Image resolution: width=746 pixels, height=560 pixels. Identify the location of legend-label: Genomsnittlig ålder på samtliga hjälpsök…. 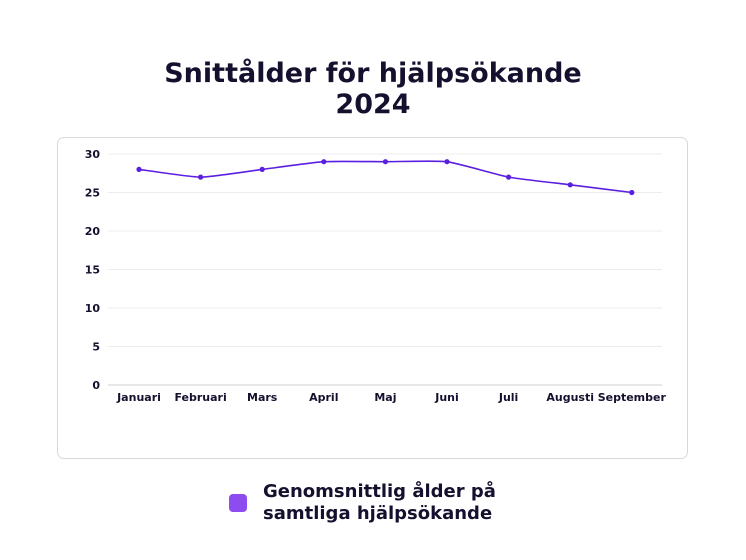
(379, 502).